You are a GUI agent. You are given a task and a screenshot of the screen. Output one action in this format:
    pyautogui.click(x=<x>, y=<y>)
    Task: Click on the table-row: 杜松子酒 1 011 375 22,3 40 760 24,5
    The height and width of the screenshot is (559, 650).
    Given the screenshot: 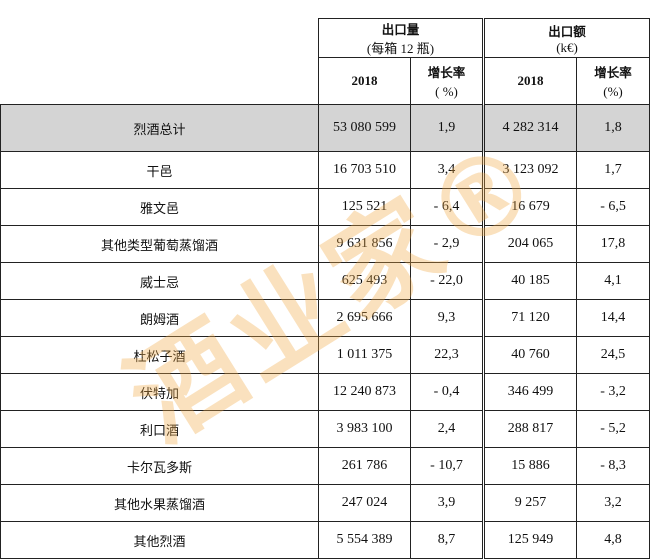 What is the action you would take?
    pyautogui.click(x=325, y=355)
    